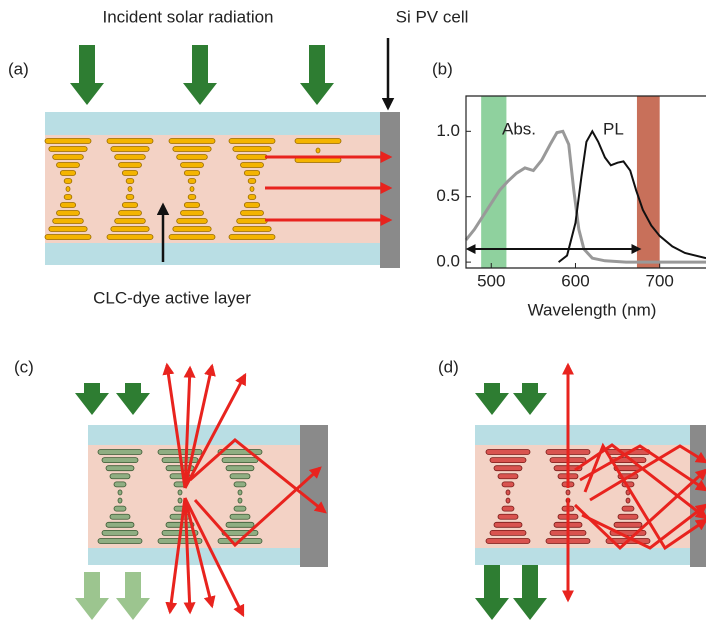 This screenshot has width=706, height=622. What do you see at coordinates (613, 128) in the screenshot?
I see `series-label: PL` at bounding box center [613, 128].